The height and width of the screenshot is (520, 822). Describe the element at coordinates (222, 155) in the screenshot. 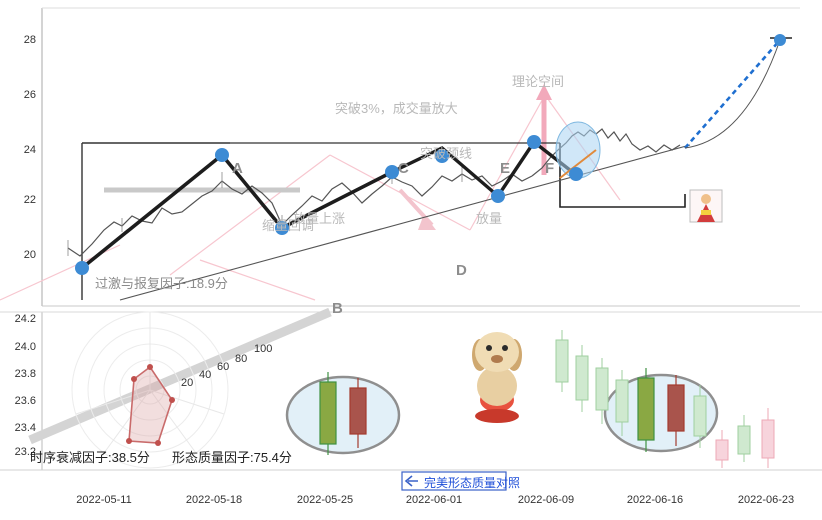

I see `marker-a` at that location.